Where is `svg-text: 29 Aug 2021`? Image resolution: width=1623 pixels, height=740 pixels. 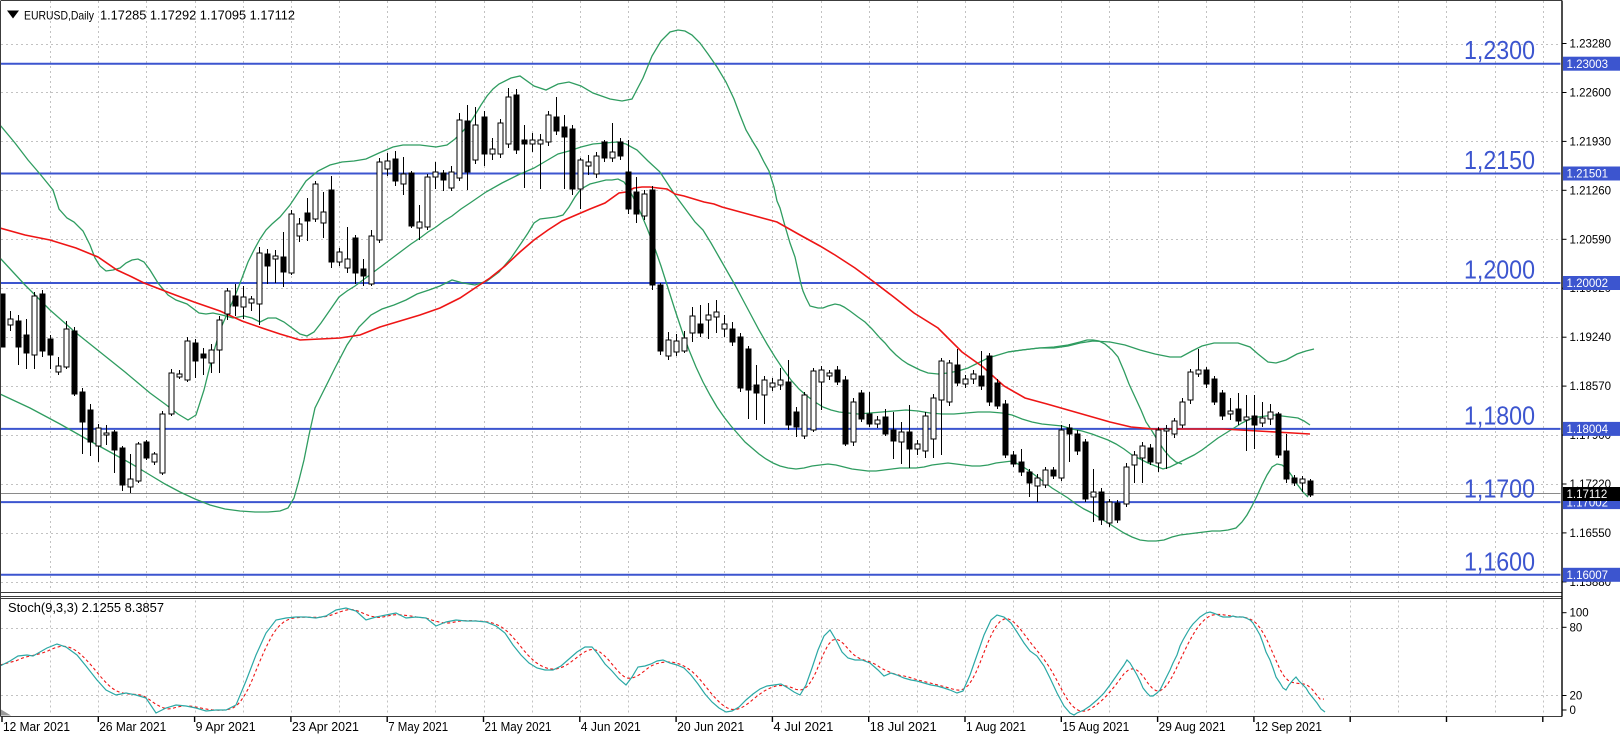
svg-text: 29 Aug 2021 is located at coordinates (1192, 727).